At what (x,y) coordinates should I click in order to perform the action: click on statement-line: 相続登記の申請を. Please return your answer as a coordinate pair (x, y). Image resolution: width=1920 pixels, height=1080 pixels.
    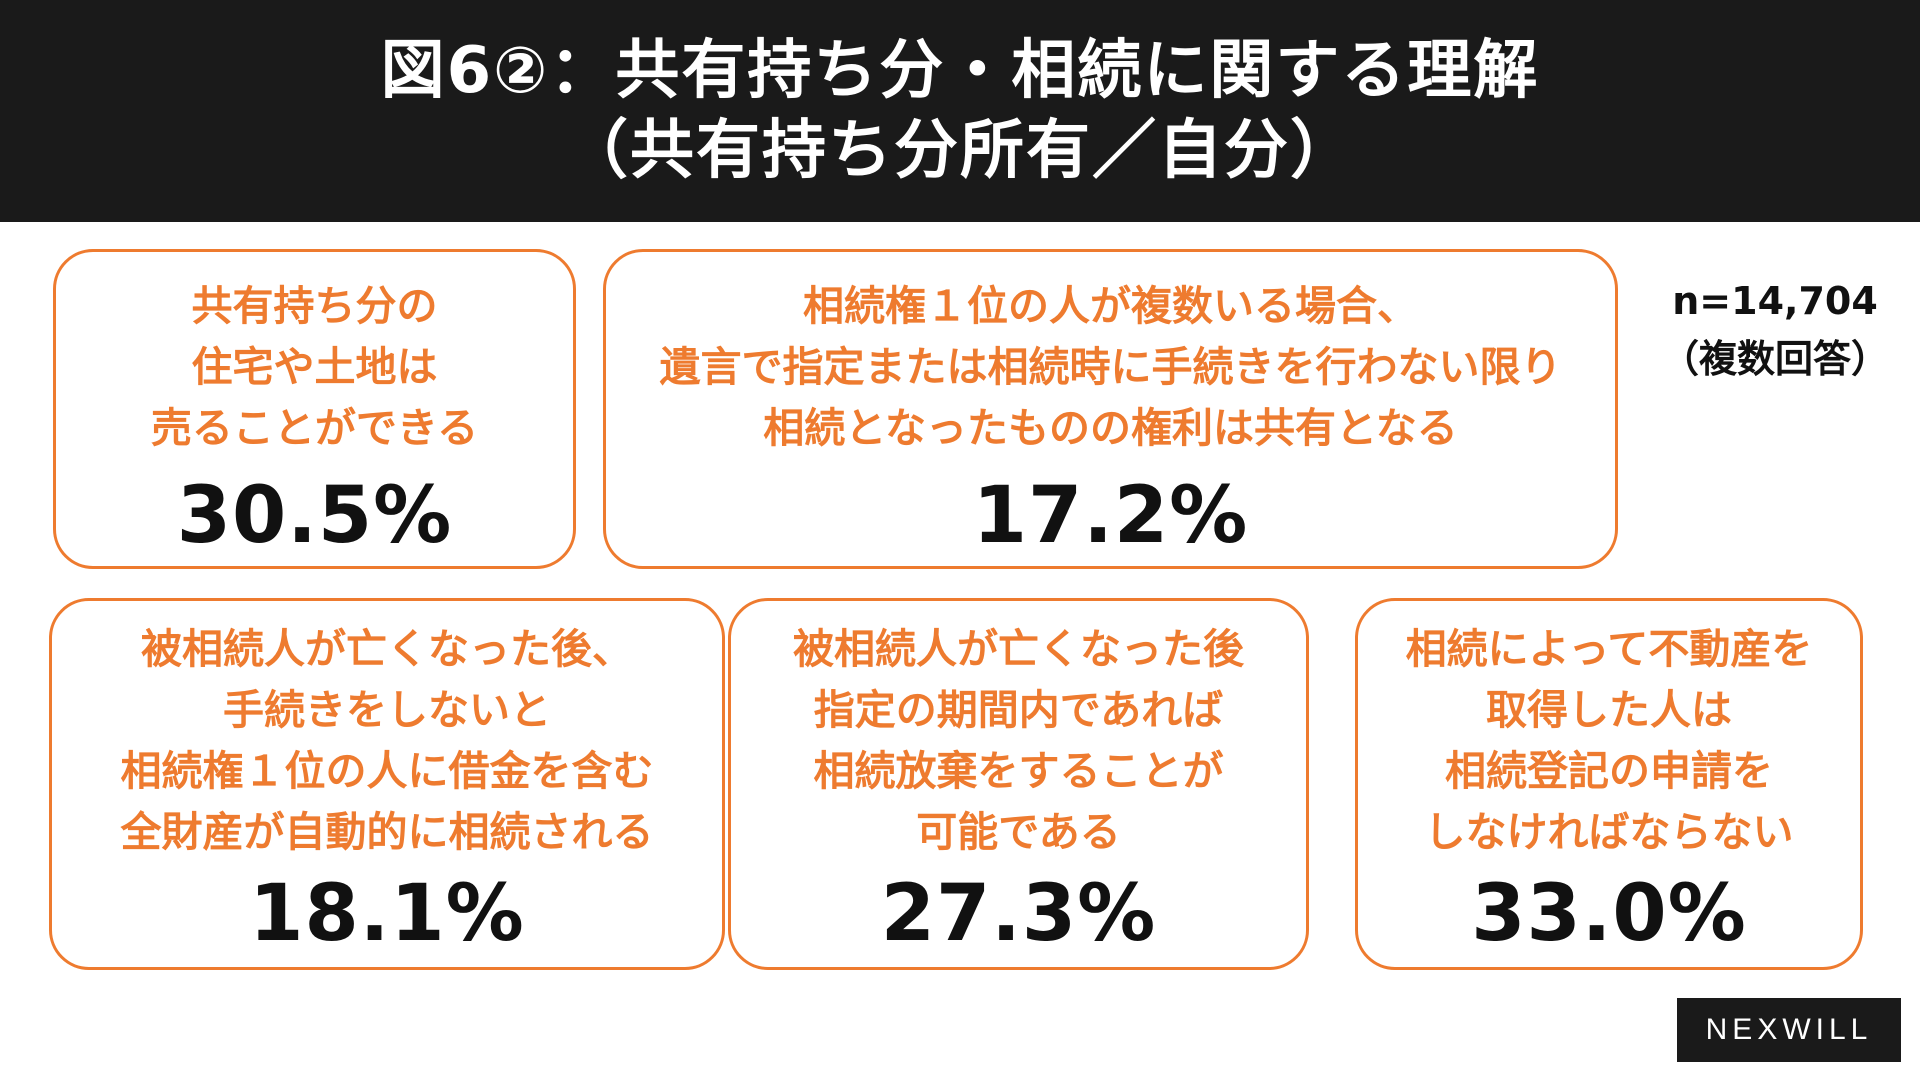
    Looking at the image, I should click on (1608, 771).